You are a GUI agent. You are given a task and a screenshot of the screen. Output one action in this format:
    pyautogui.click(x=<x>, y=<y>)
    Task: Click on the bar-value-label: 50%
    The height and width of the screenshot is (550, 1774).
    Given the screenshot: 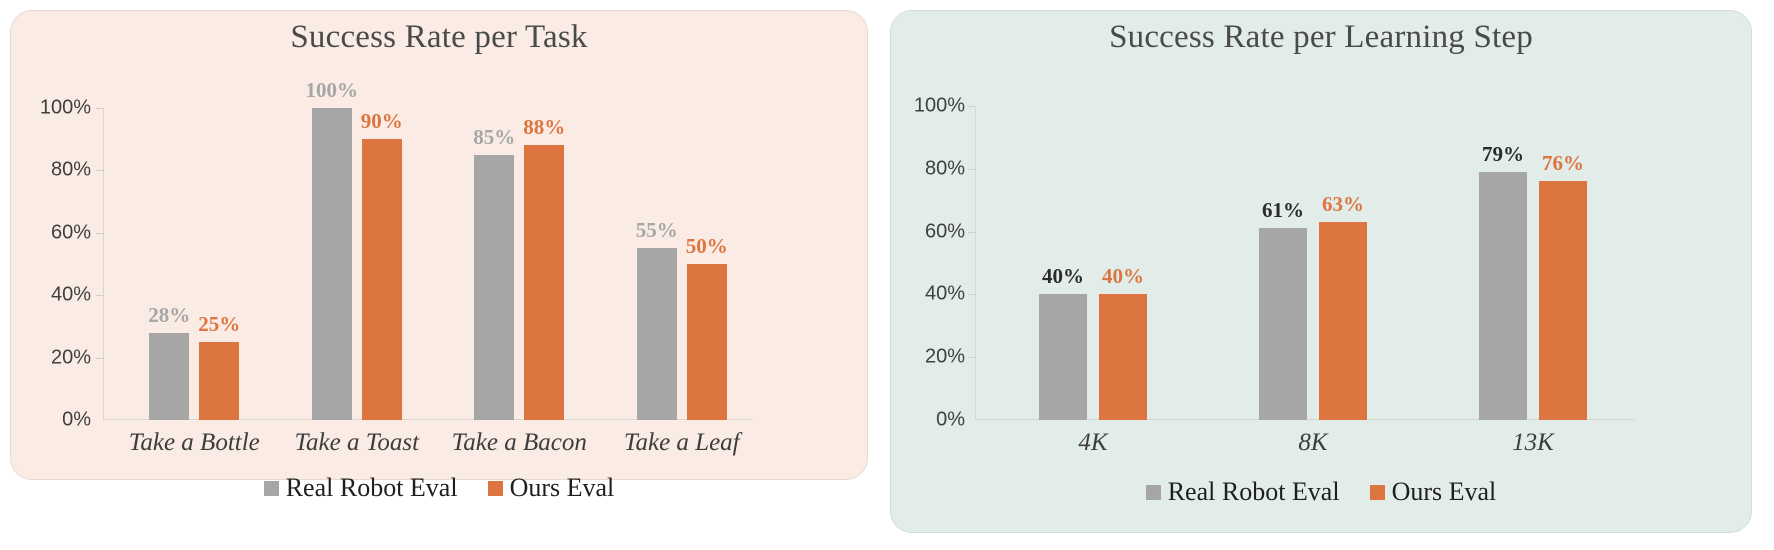 What is the action you would take?
    pyautogui.click(x=706, y=246)
    